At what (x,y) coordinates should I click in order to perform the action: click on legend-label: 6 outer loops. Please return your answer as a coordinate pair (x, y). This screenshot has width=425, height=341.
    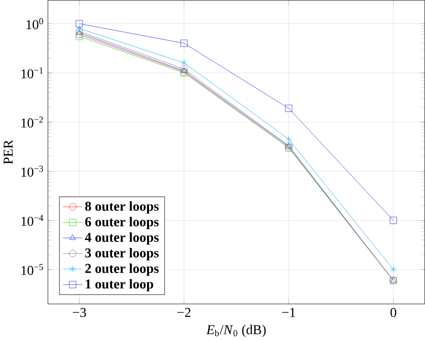
    Looking at the image, I should click on (122, 223).